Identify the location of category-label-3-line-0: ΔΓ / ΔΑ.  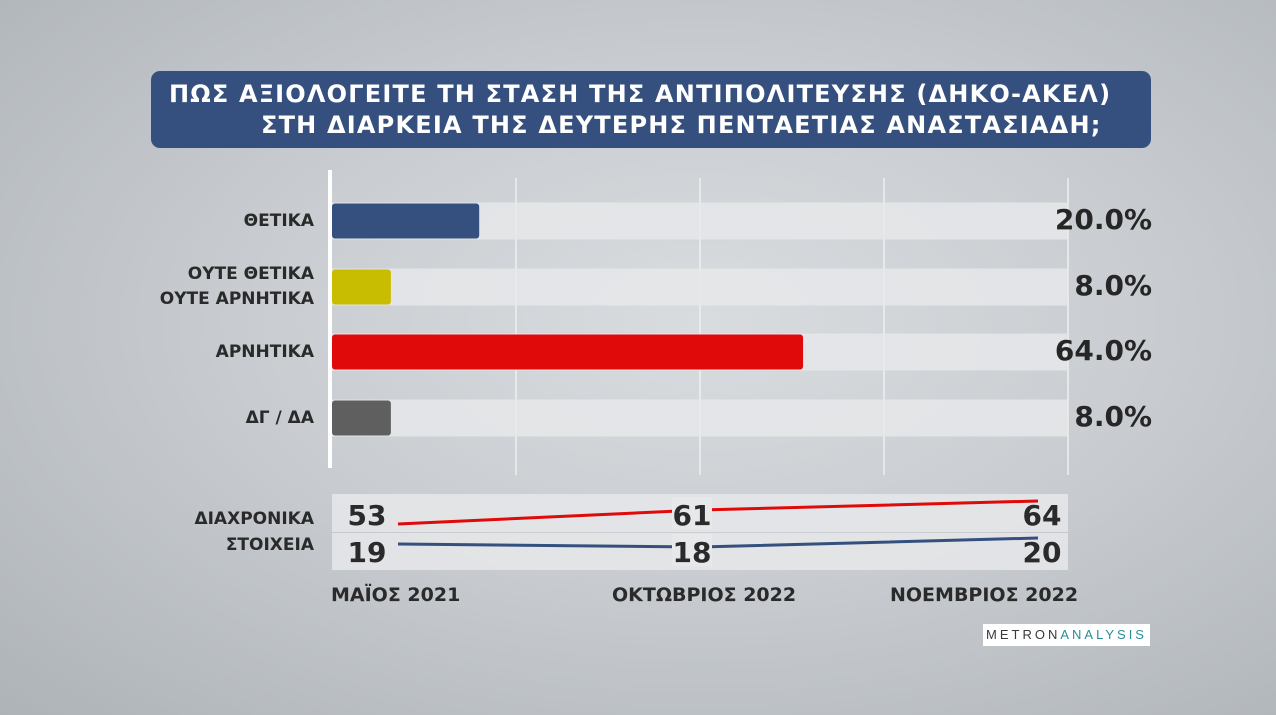
(279, 417).